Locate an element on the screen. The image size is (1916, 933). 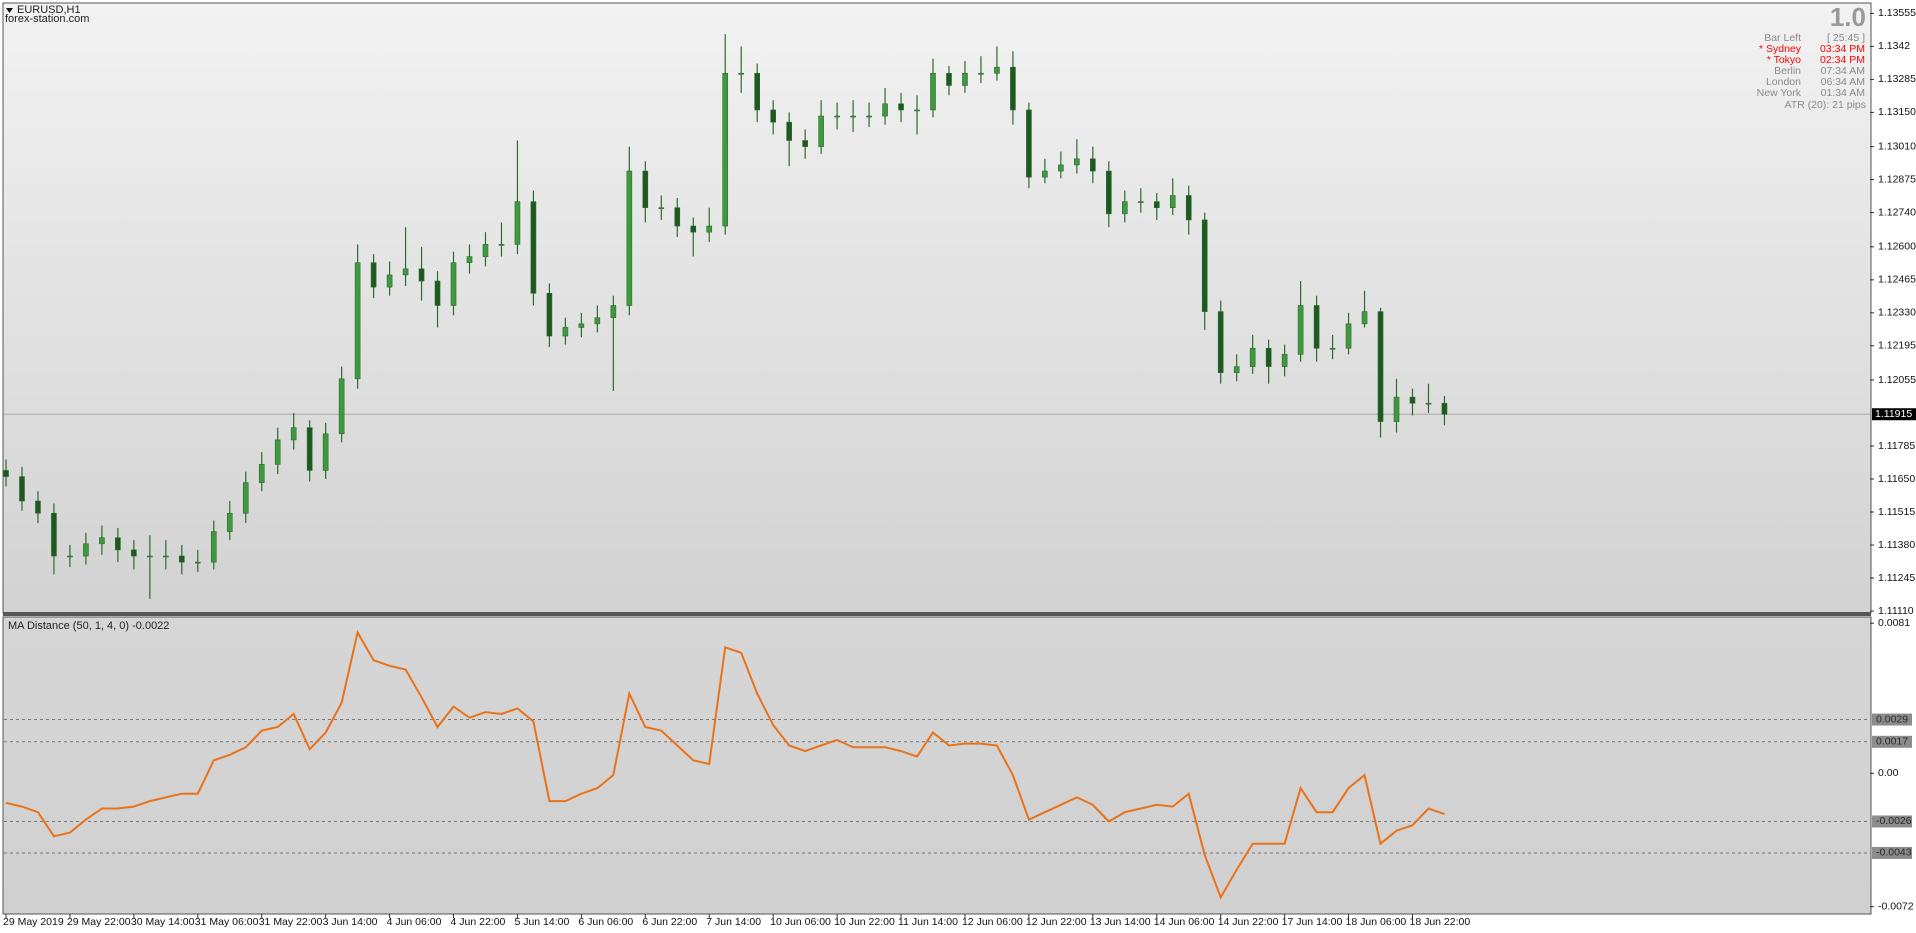
x-tick-label: 31 May 06:00 is located at coordinates (227, 922).